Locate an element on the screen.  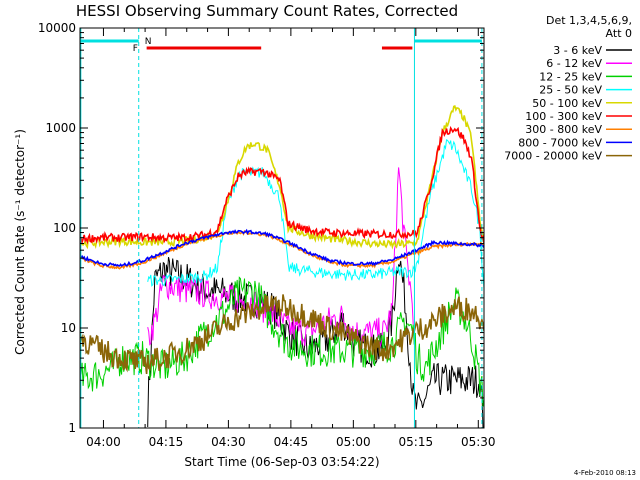
y-axis-label: Corrected Count Rate (s⁻¹ detector⁻¹) is located at coordinates (20, 242).